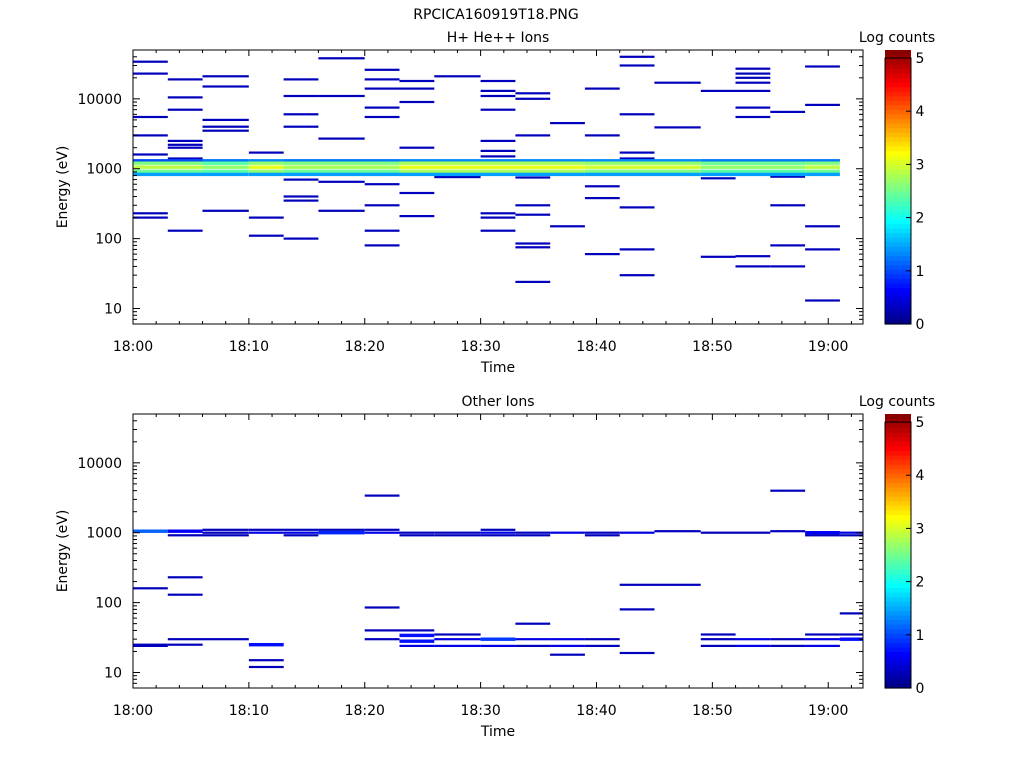  What do you see at coordinates (920, 59) in the screenshot?
I see `colorbar-tick-label: 5` at bounding box center [920, 59].